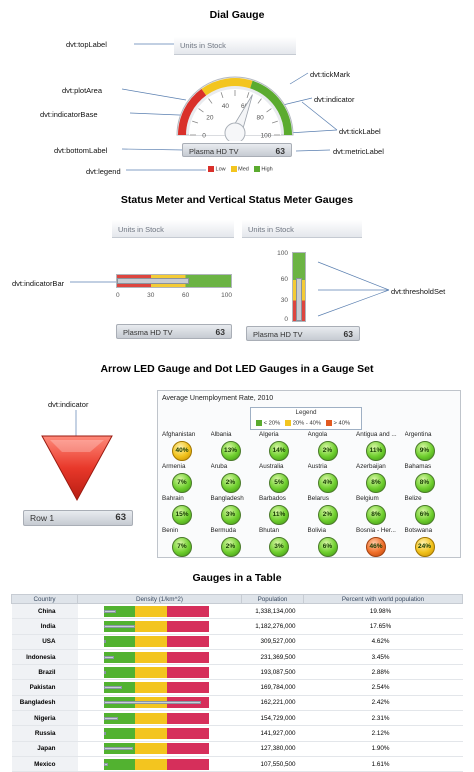  I want to click on table-row: Japan 127,380,000 1.90%, so click(237, 749).